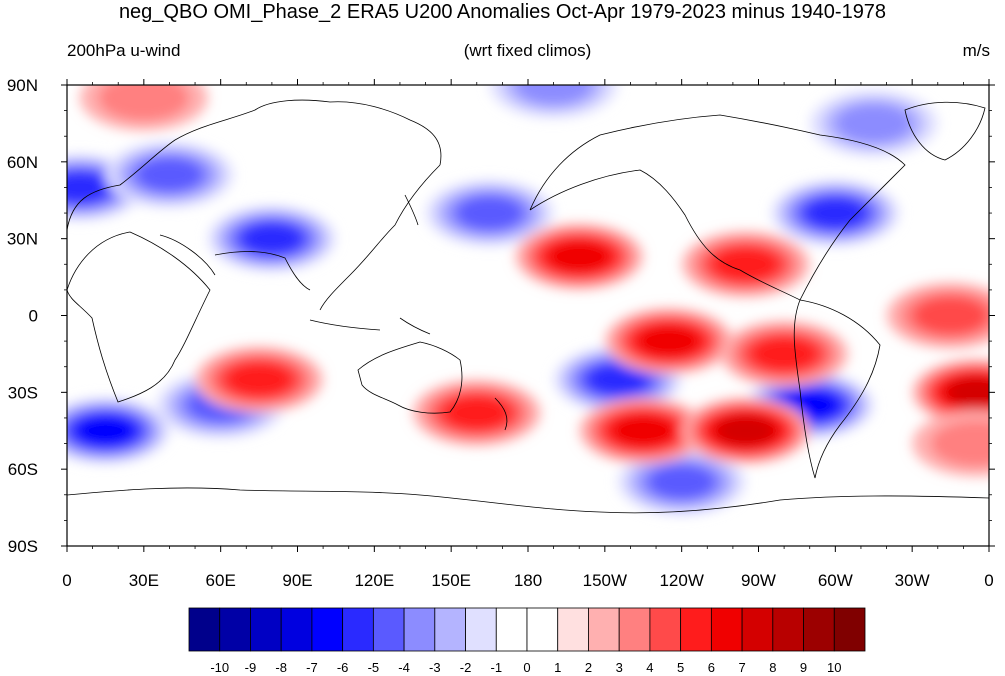 The image size is (1005, 676). Describe the element at coordinates (912, 580) in the screenshot. I see `lon-label: 30W` at that location.